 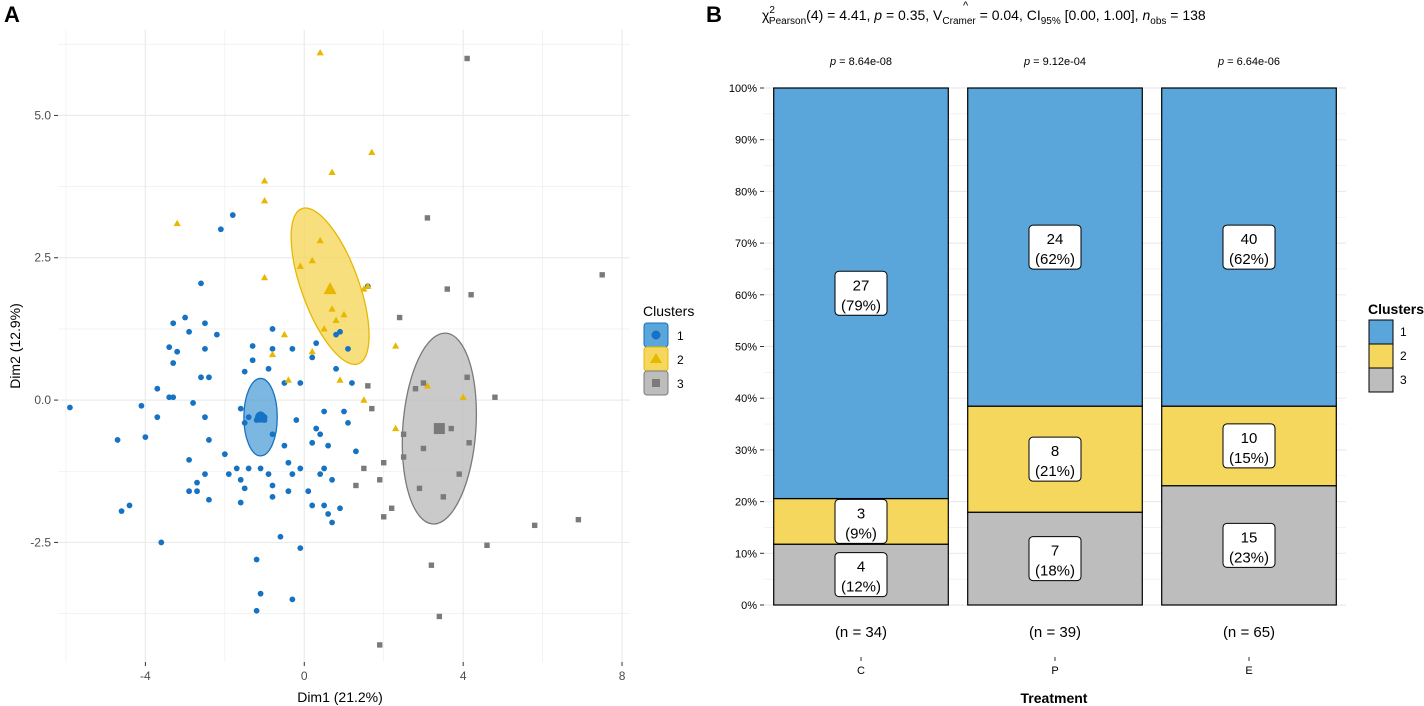 What do you see at coordinates (1055, 632) in the screenshot?
I see `bar-n-labels: (n = 34) (n = 39) (n = 65)` at bounding box center [1055, 632].